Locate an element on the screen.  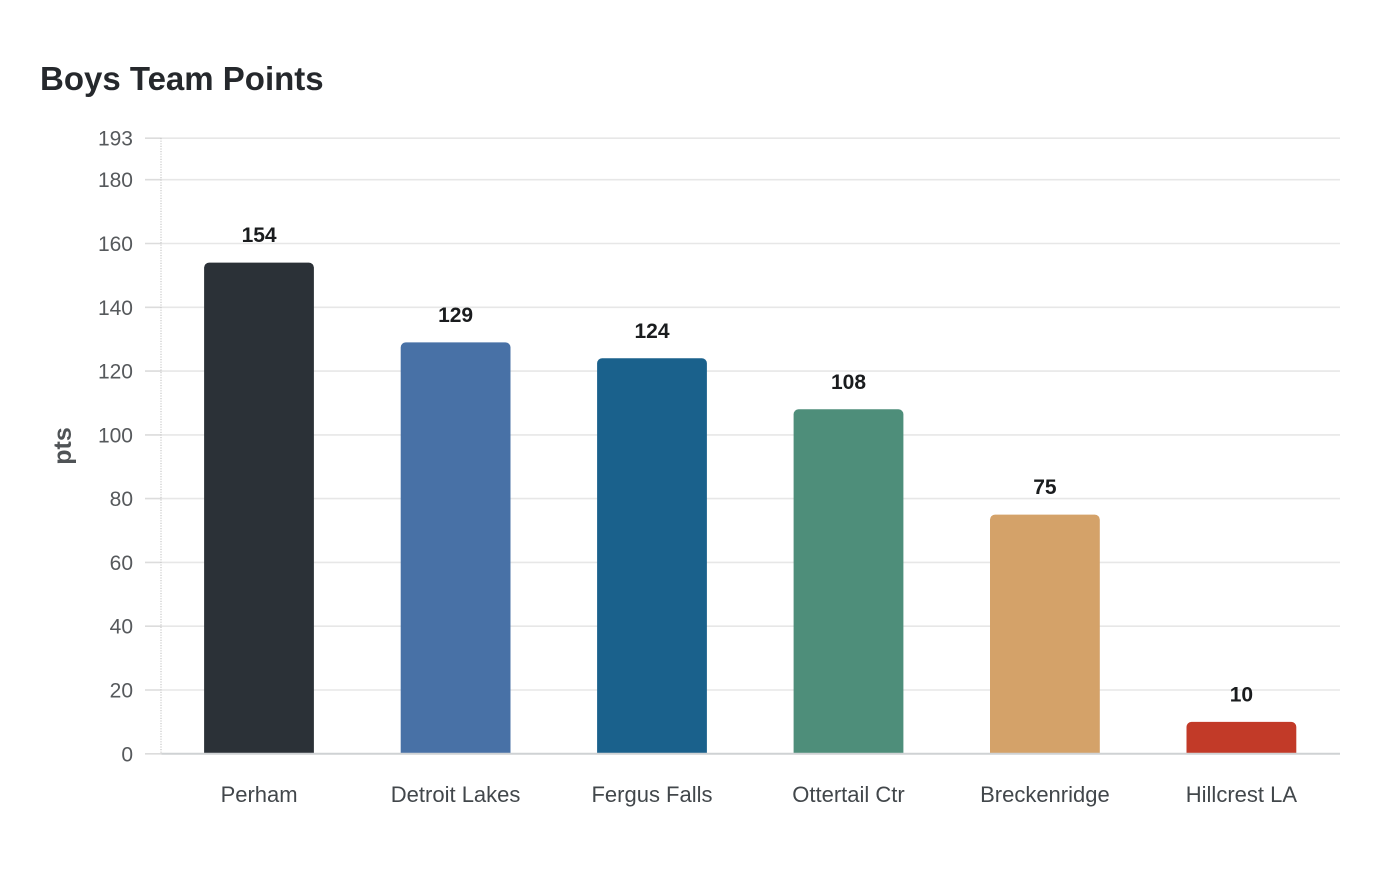
svg-text: 124 is located at coordinates (651, 331).